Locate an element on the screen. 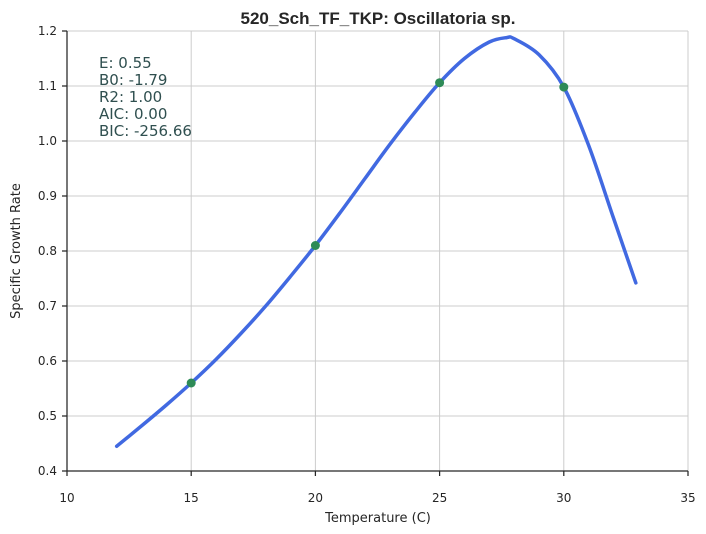 Image resolution: width=706 pixels, height=534 pixels. y-tick-label: 1.0 is located at coordinates (47, 141).